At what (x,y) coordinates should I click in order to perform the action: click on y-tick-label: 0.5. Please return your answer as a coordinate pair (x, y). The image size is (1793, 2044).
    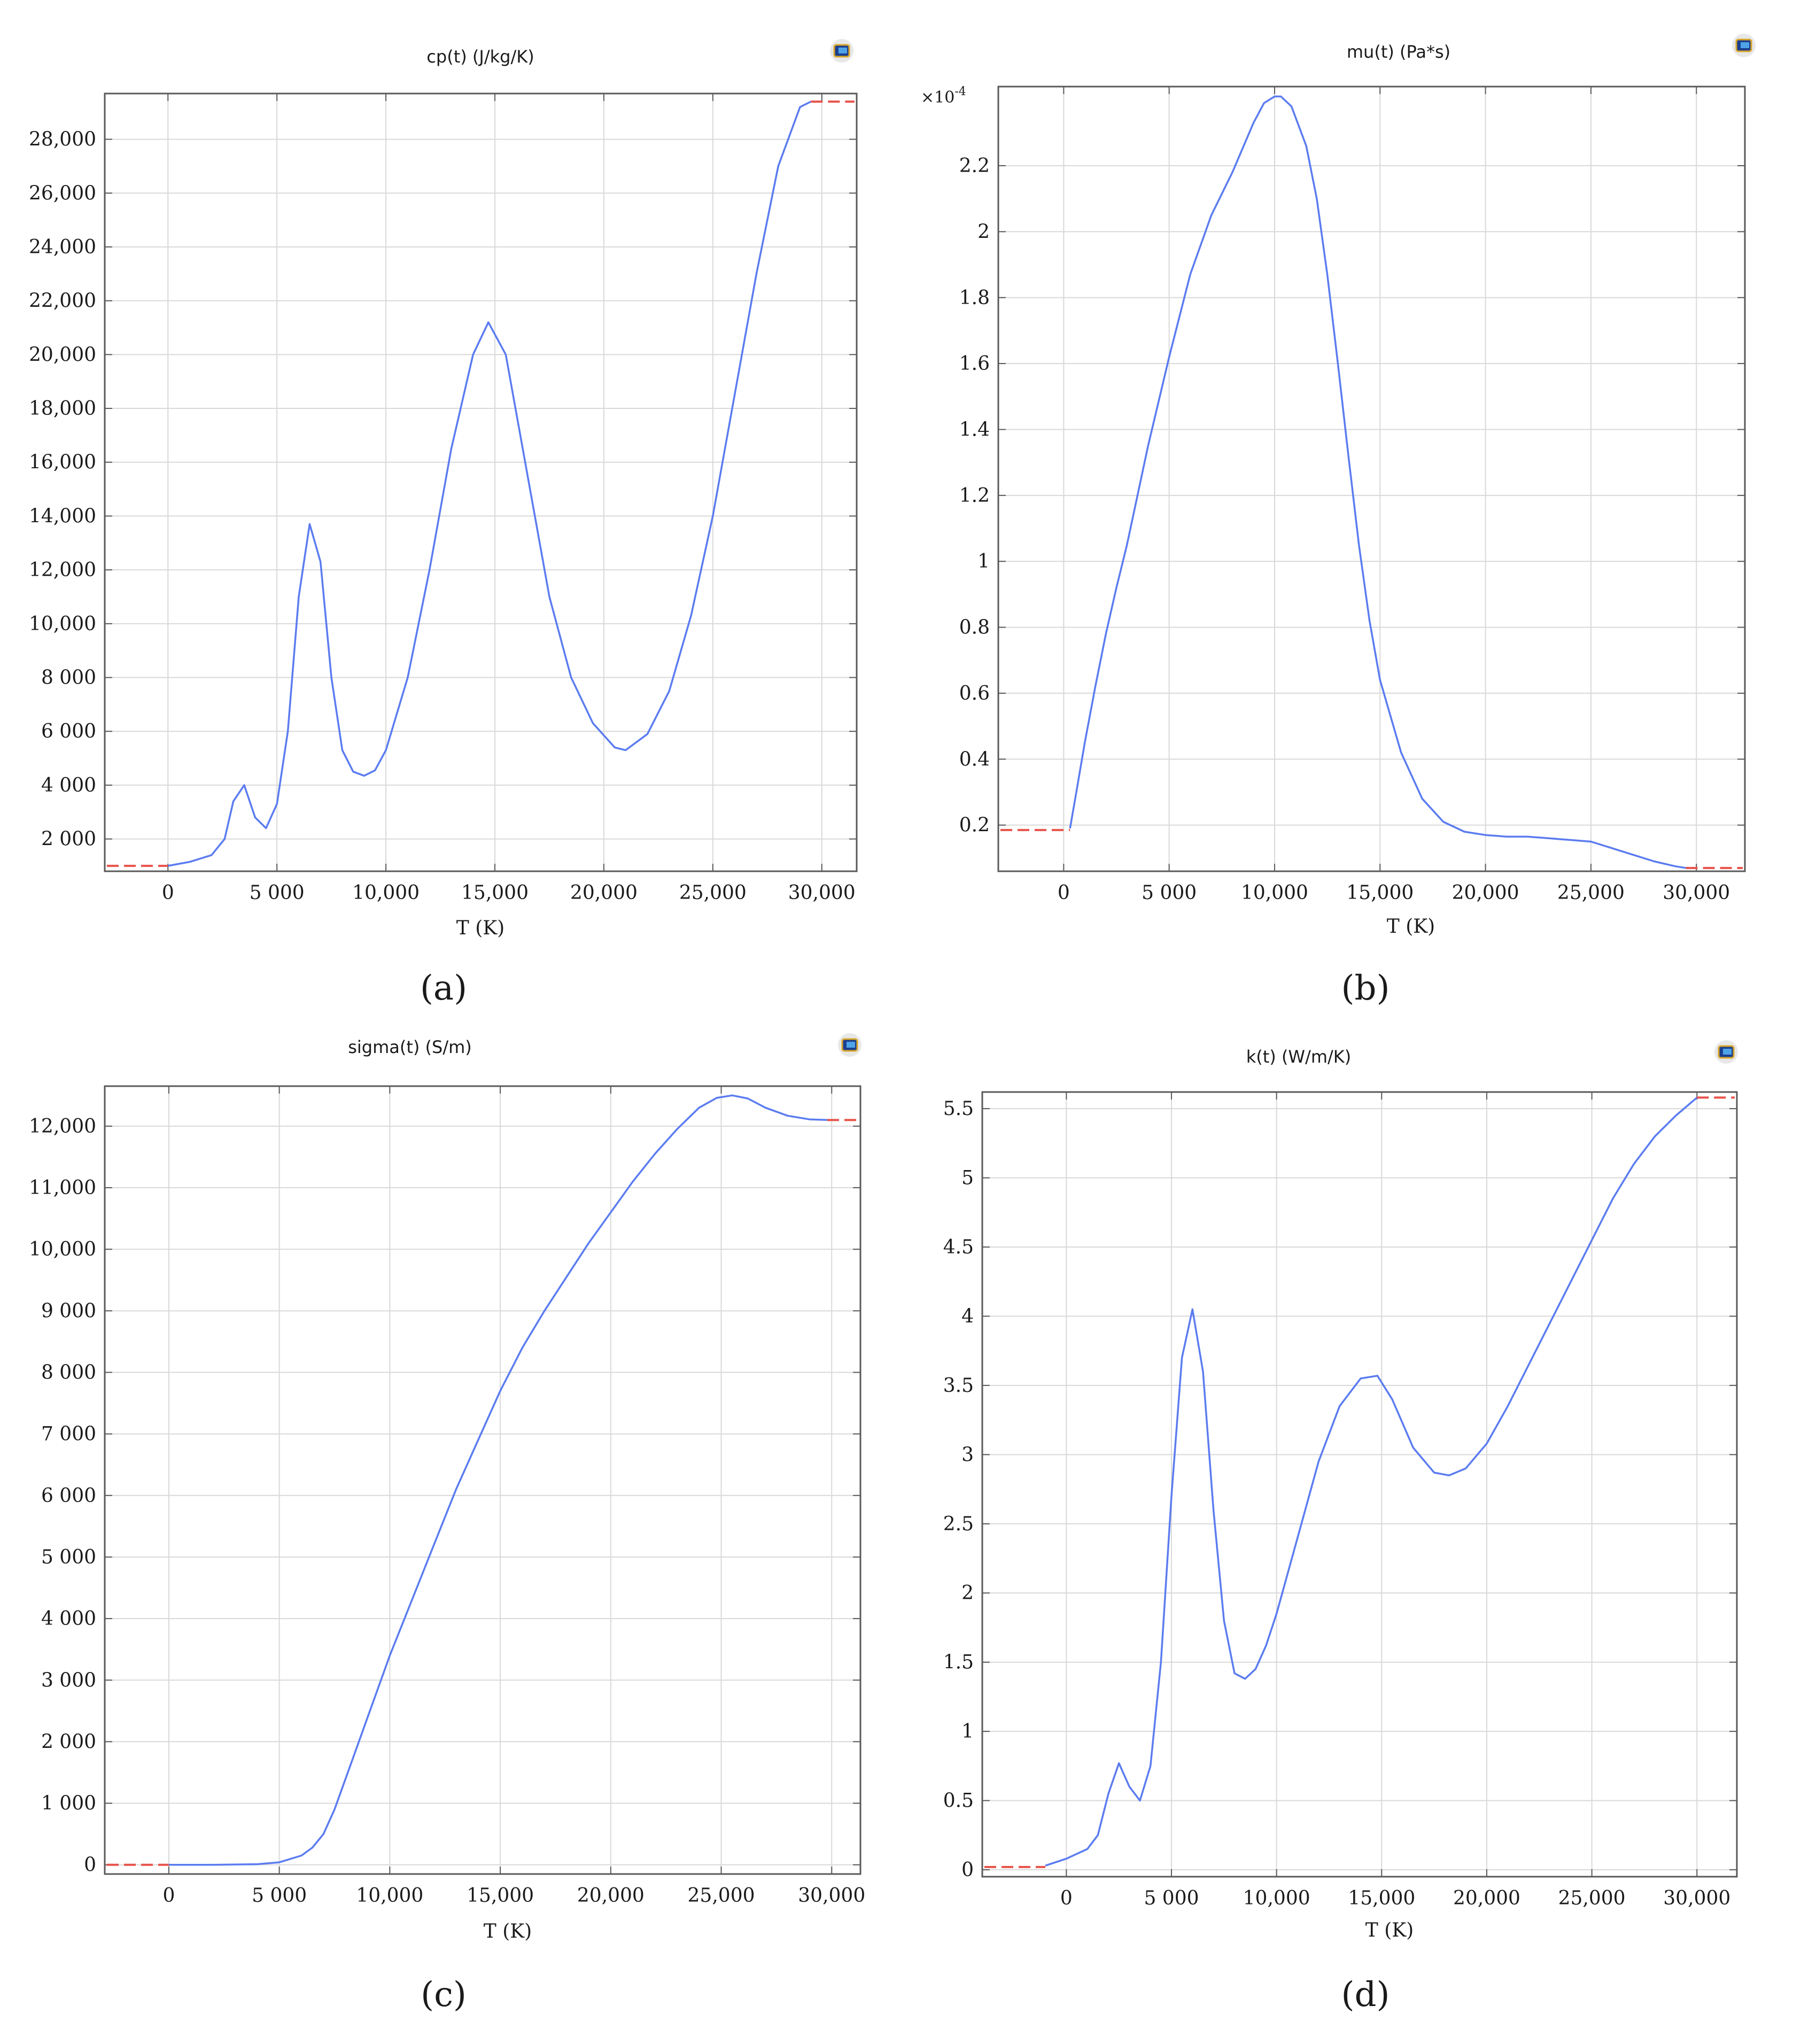
    Looking at the image, I should click on (959, 1801).